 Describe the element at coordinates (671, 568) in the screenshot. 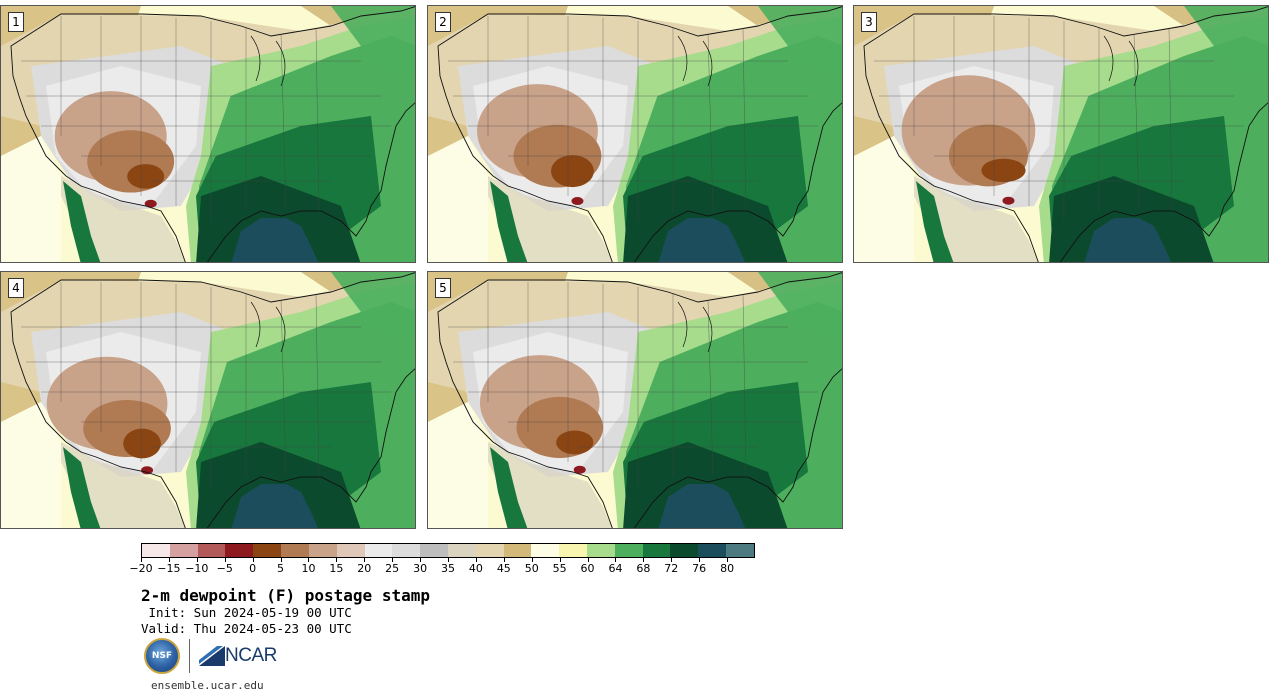

I see `colorbar-tick-label: 72` at that location.